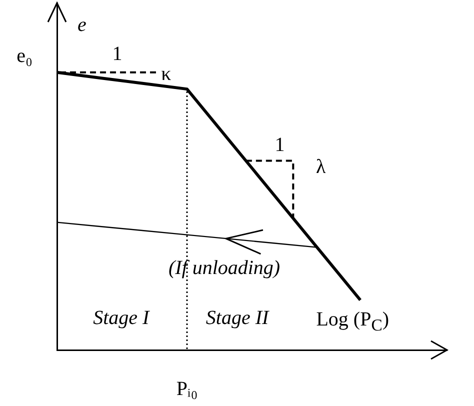 The image size is (474, 406). Describe the element at coordinates (352, 321) in the screenshot. I see `x-axis-title: Log (P$_{C}$)` at that location.